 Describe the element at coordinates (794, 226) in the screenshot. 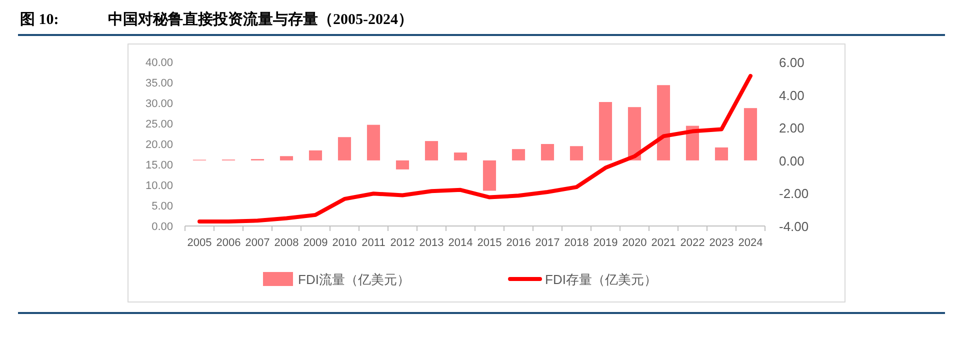

I see `y2-tick-label: -4.00` at that location.